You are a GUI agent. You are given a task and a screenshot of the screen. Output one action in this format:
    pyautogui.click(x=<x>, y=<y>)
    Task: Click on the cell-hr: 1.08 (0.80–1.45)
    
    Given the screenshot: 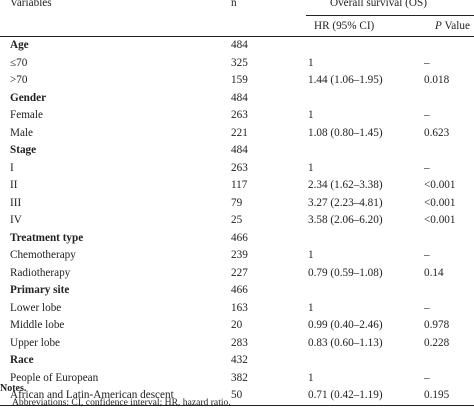 What is the action you would take?
    pyautogui.click(x=345, y=132)
    